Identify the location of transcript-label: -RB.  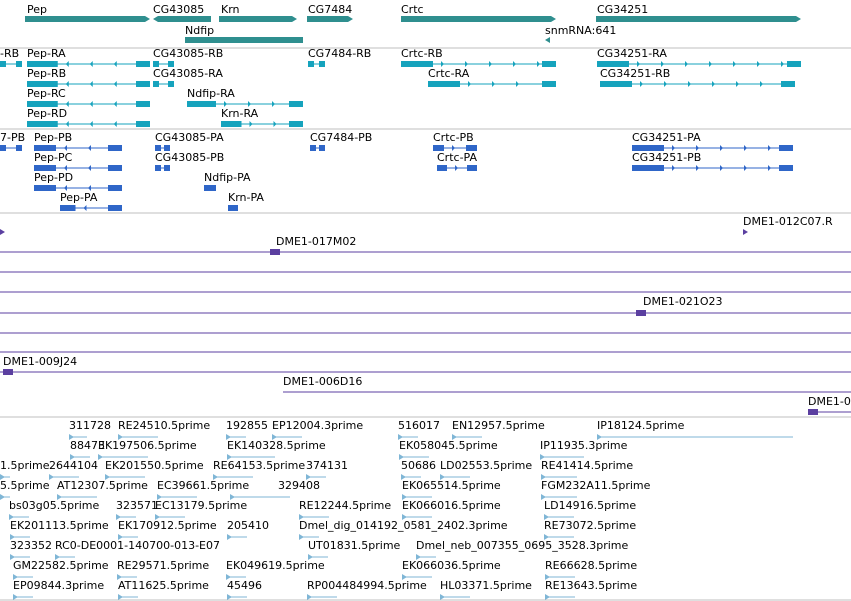
(9, 53).